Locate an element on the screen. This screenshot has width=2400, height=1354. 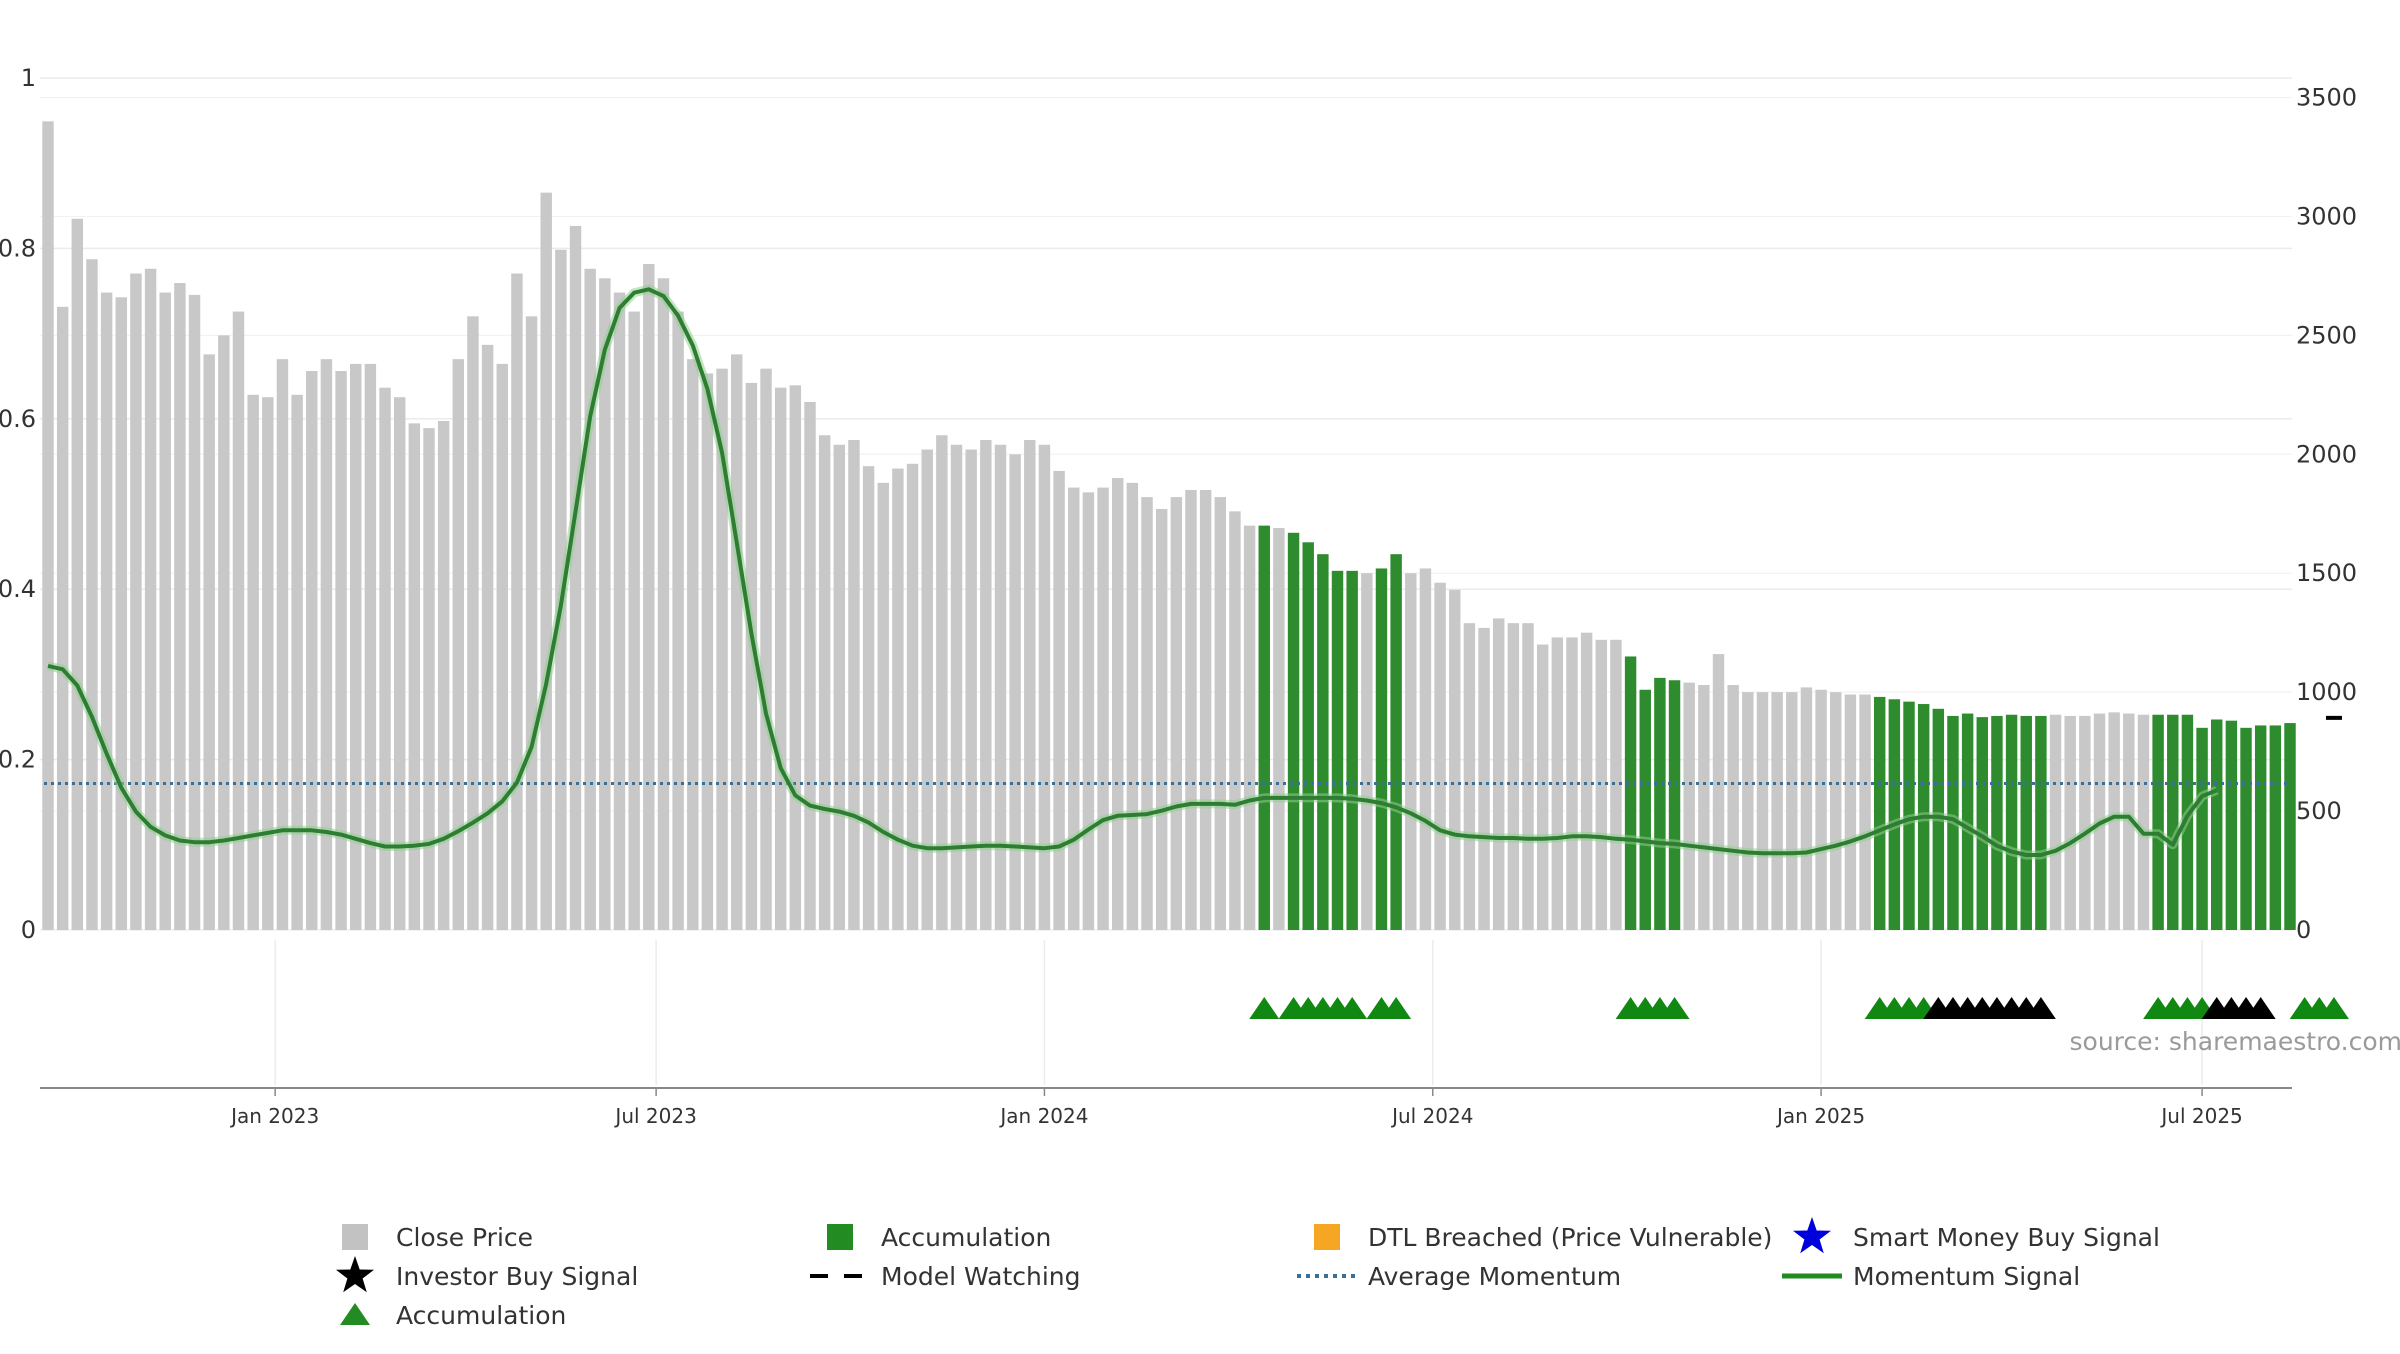
x-tick-label: Jul 2025 is located at coordinates (2200, 1116).